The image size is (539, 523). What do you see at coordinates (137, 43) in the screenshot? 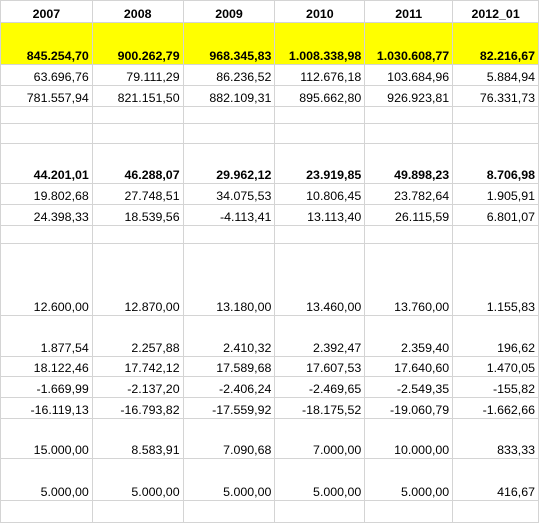
I see `table-cell: 900.262,79` at bounding box center [137, 43].